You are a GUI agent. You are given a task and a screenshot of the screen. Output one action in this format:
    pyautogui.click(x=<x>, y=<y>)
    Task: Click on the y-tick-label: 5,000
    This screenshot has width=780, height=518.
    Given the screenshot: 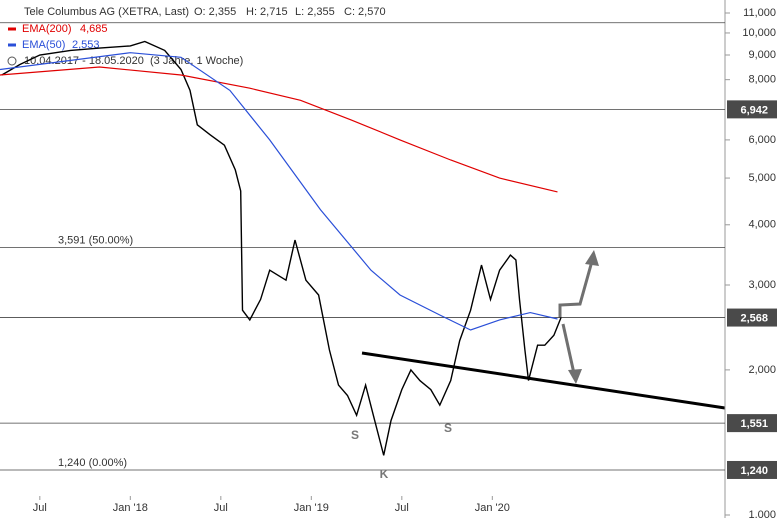 What is the action you would take?
    pyautogui.click(x=762, y=178)
    